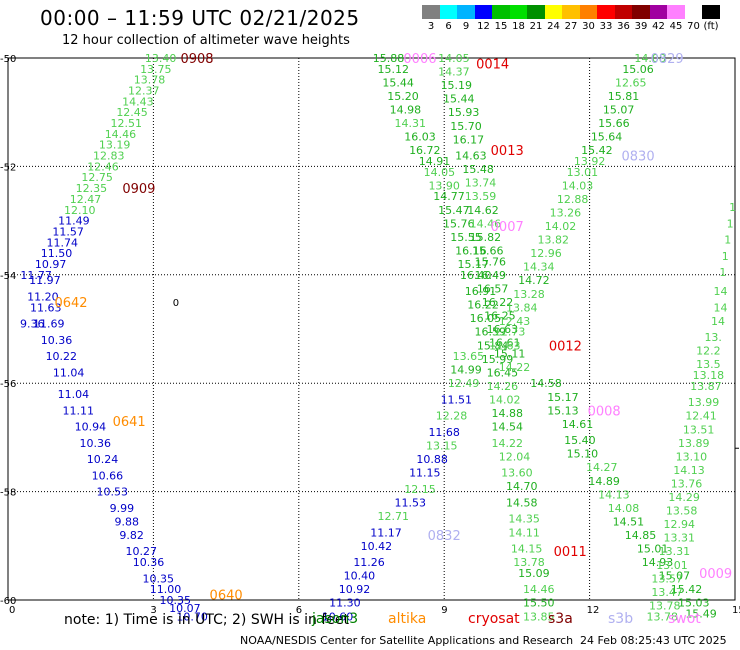 Image resolution: width=740 pixels, height=650 pixels. I want to click on pass-id-label: 0012, so click(565, 346).